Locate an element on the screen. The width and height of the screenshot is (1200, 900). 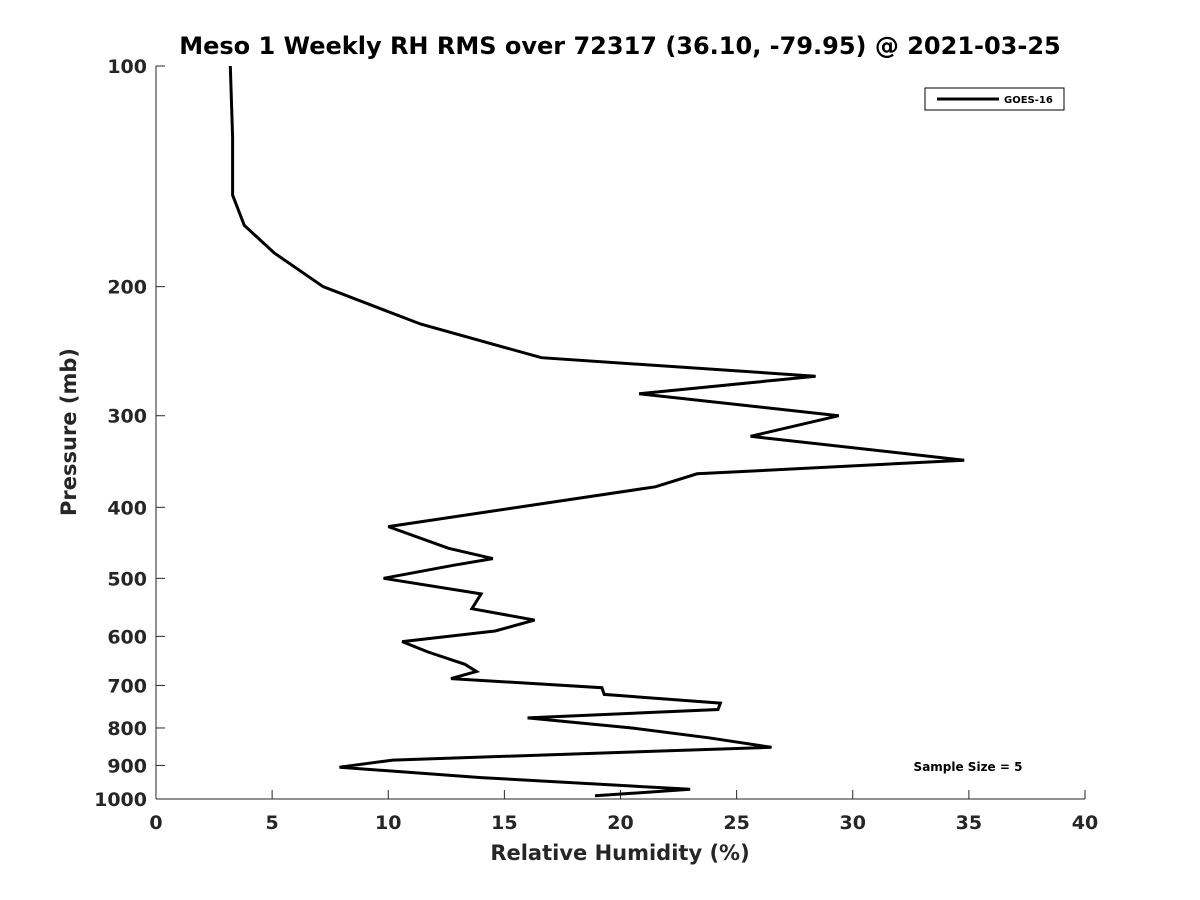
legend-label-goes-16: GOES-16 is located at coordinates (1028, 100).